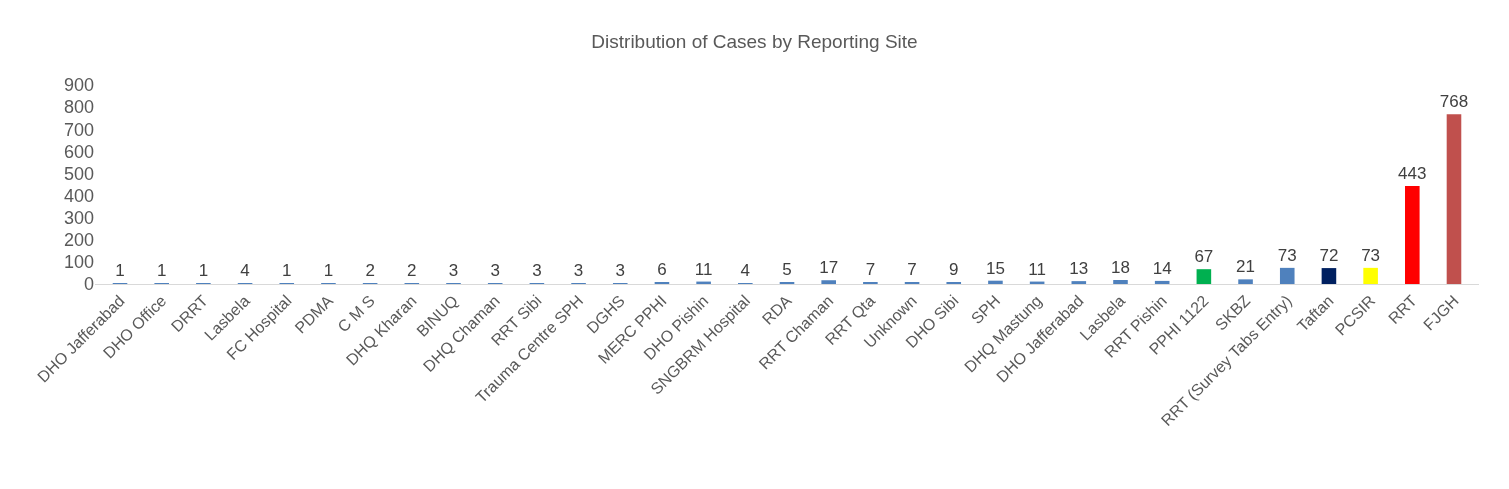 This screenshot has height=489, width=1509. What do you see at coordinates (88, 284) in the screenshot?
I see `y-tick-label: 0` at bounding box center [88, 284].